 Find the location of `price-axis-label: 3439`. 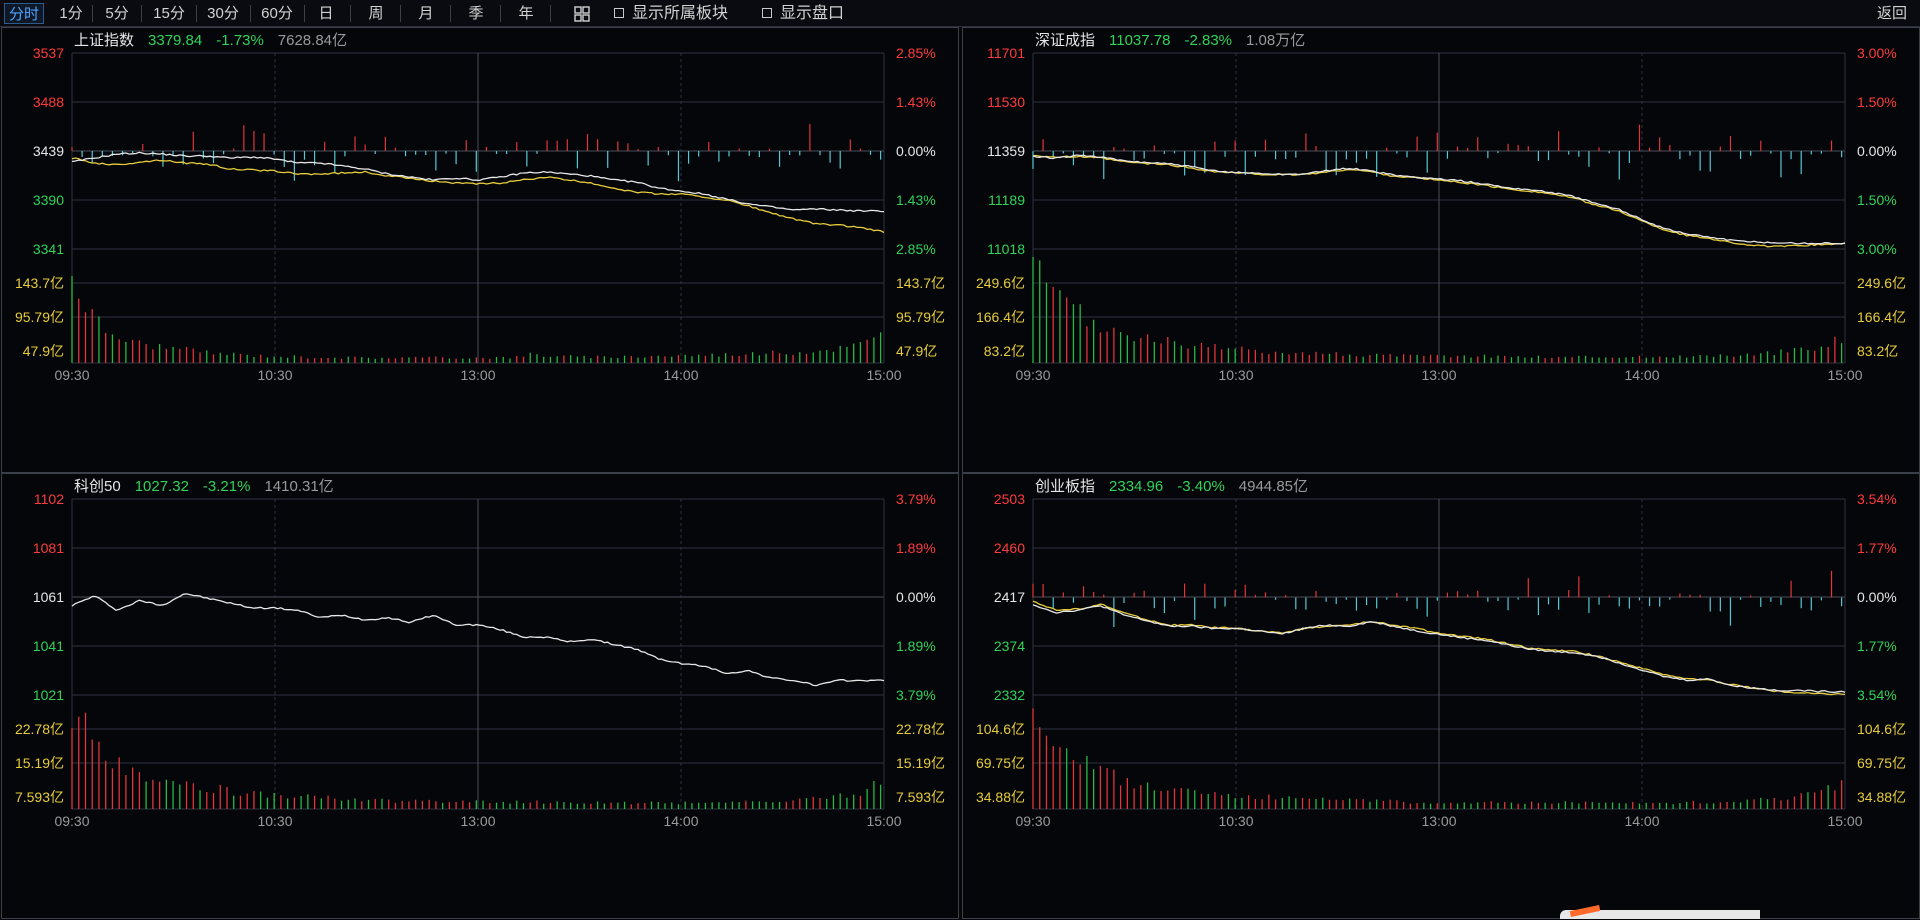

price-axis-label: 3439 is located at coordinates (48, 151).